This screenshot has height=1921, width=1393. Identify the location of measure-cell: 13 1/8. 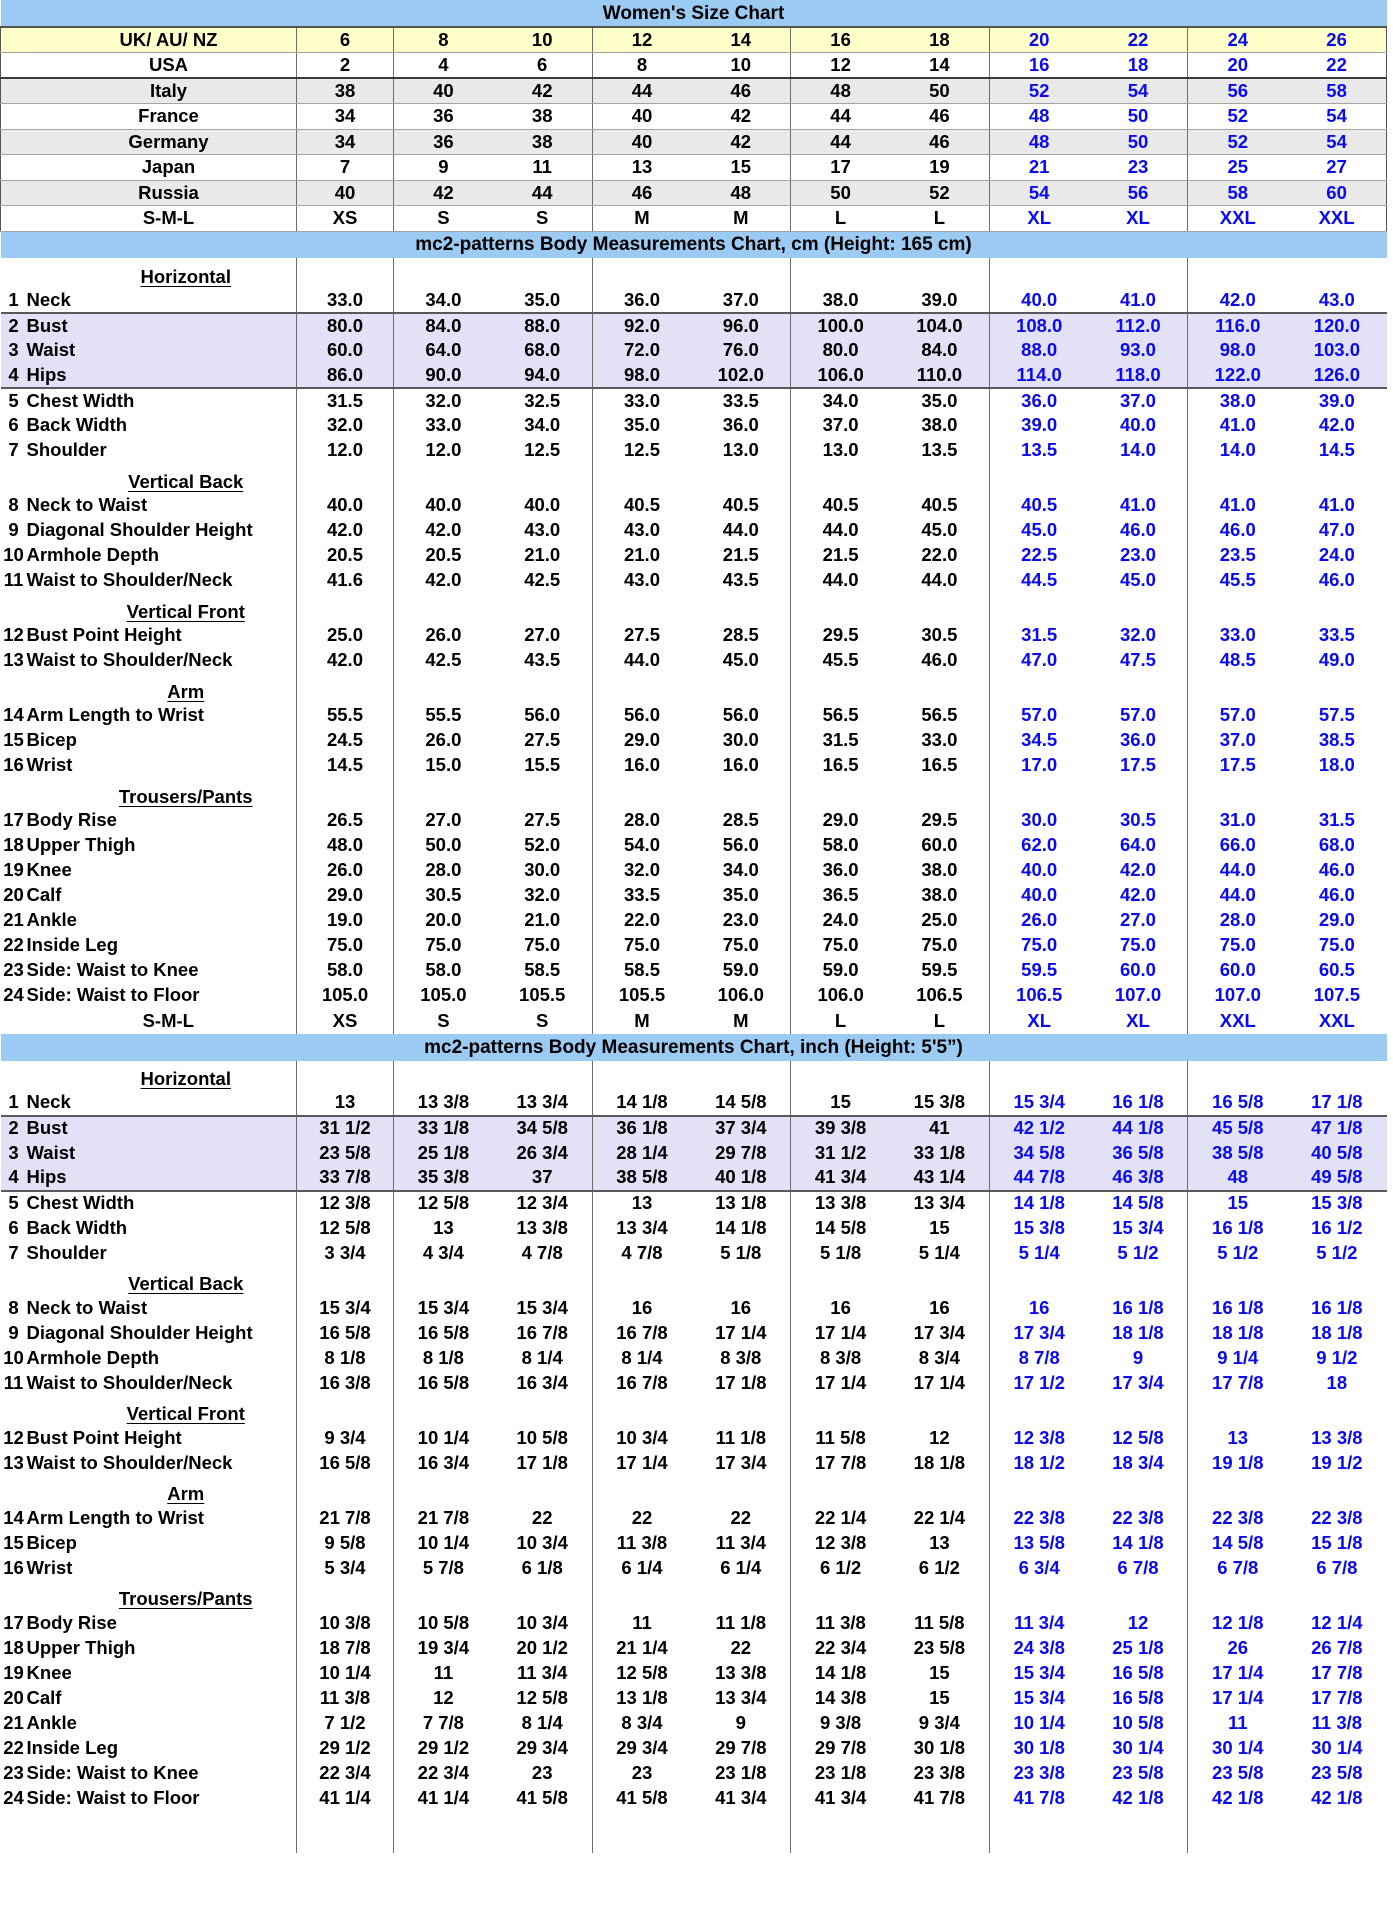
(741, 1203).